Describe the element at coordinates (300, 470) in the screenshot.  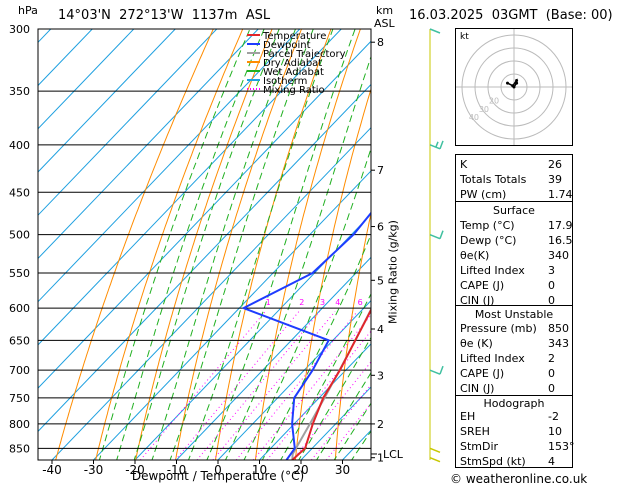
I see `temperature-tick-label: 20` at that location.